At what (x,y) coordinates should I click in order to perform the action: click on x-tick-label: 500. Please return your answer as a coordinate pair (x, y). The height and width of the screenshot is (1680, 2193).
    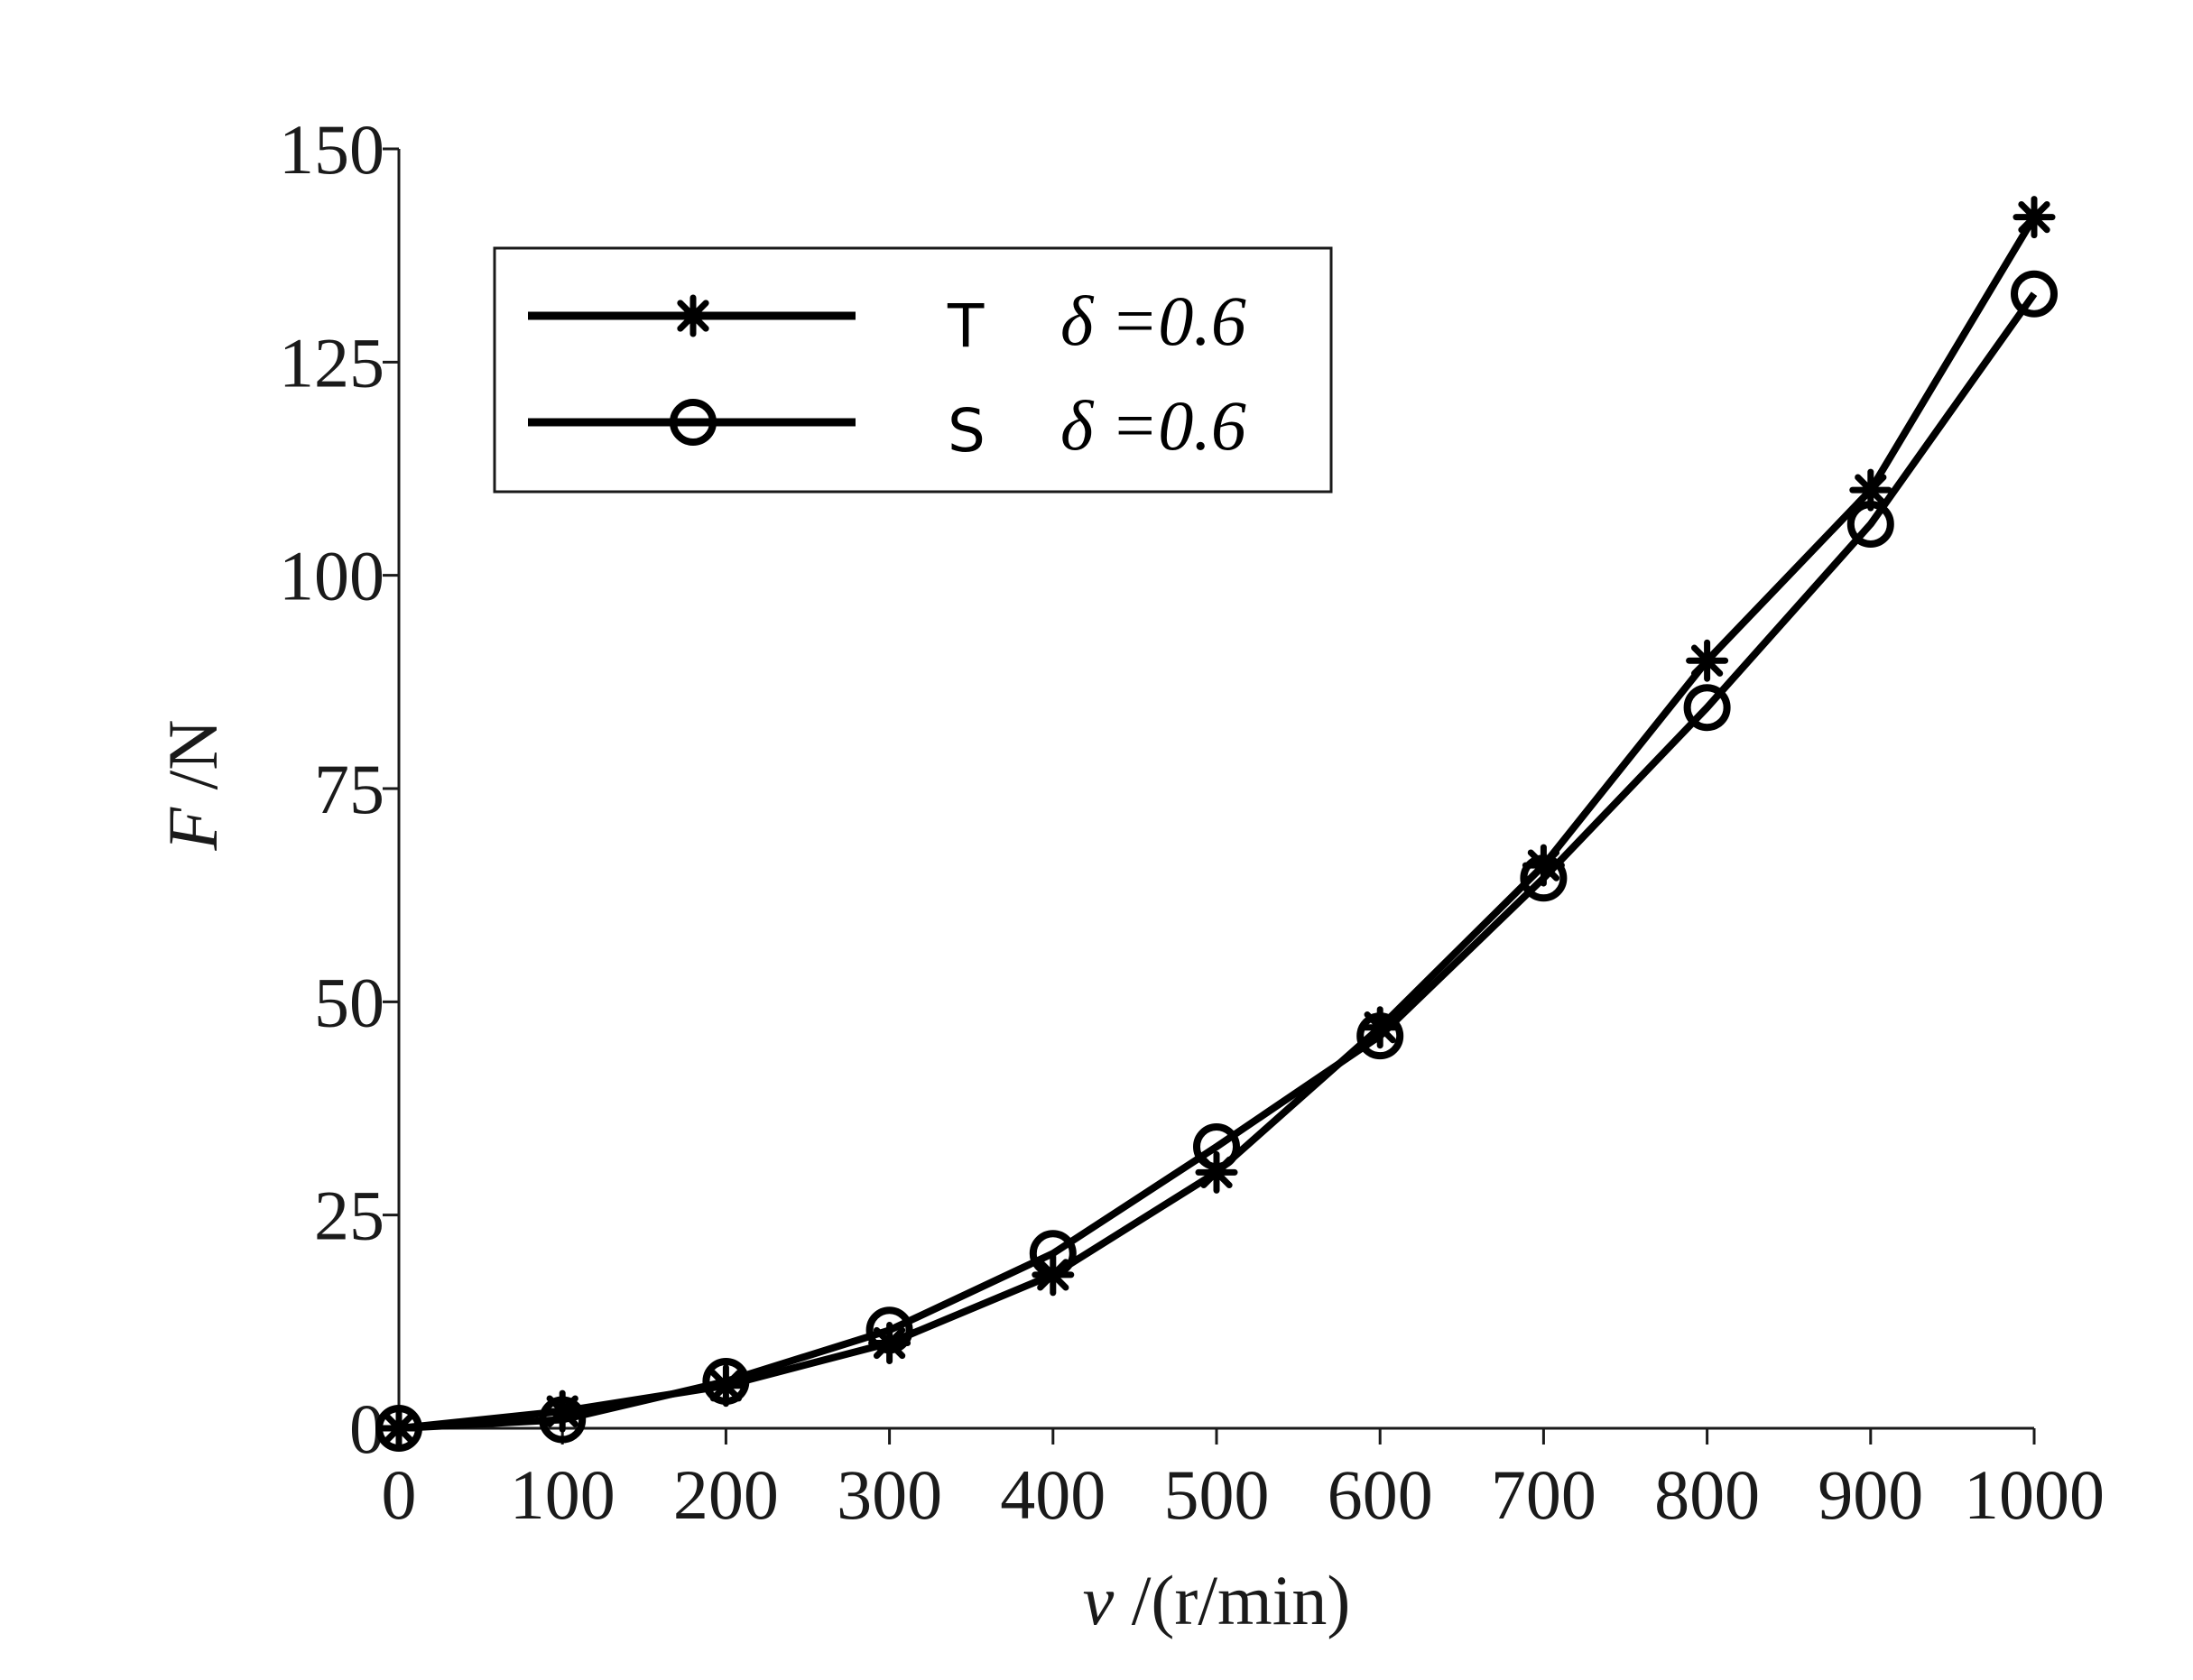
    Looking at the image, I should click on (1217, 1494).